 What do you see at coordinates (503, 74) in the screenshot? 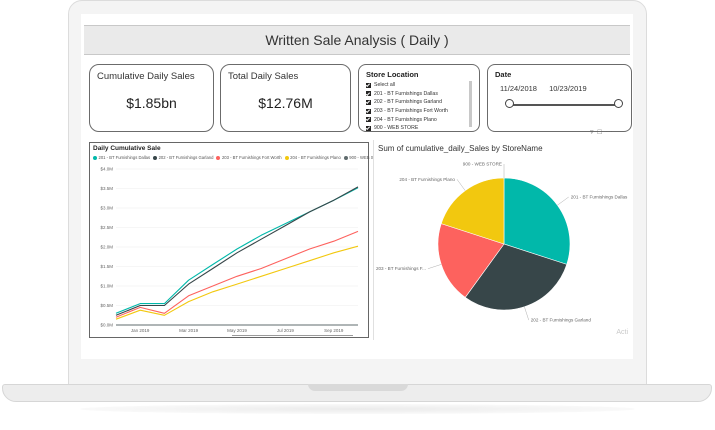
I see `slicer-title: Date` at bounding box center [503, 74].